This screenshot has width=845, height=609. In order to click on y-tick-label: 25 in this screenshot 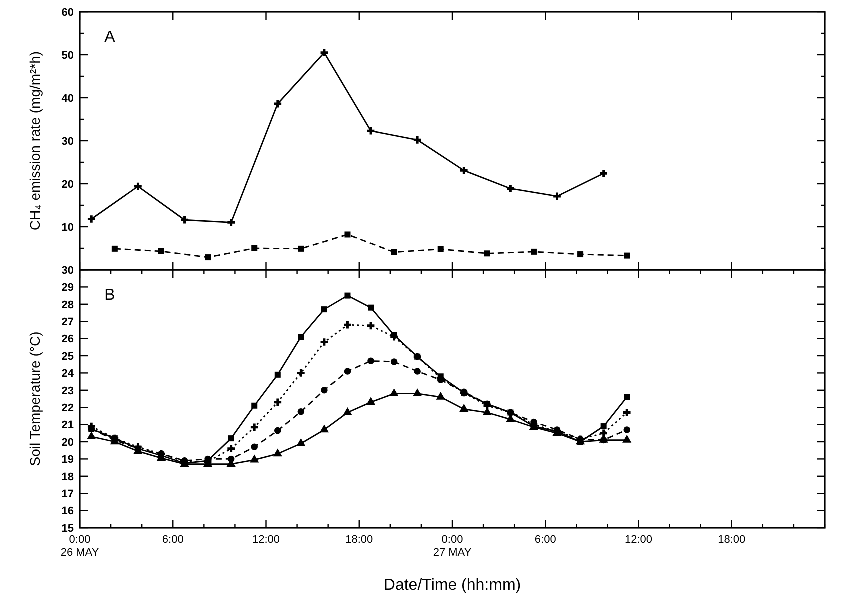, I will do `click(68, 356)`.